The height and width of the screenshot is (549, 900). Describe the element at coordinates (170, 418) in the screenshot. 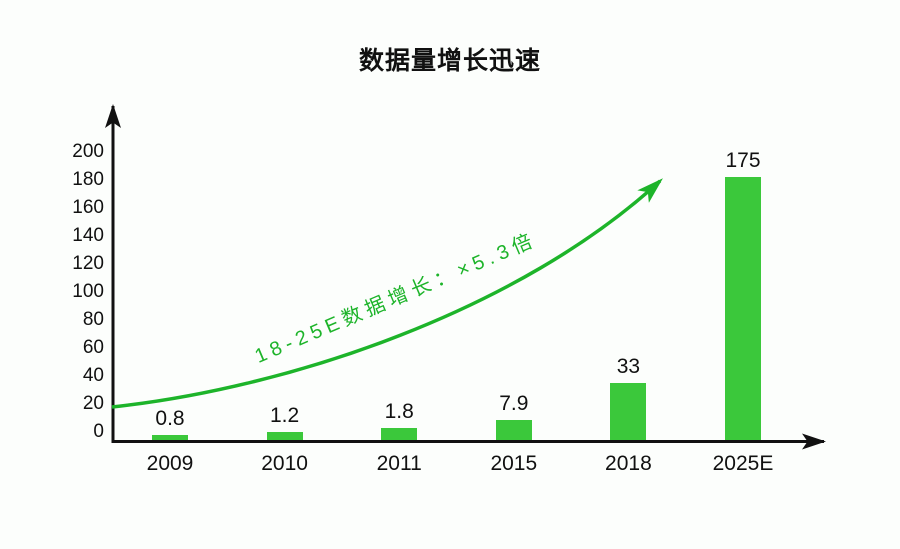

I see `bar-value-label: 0.8` at that location.